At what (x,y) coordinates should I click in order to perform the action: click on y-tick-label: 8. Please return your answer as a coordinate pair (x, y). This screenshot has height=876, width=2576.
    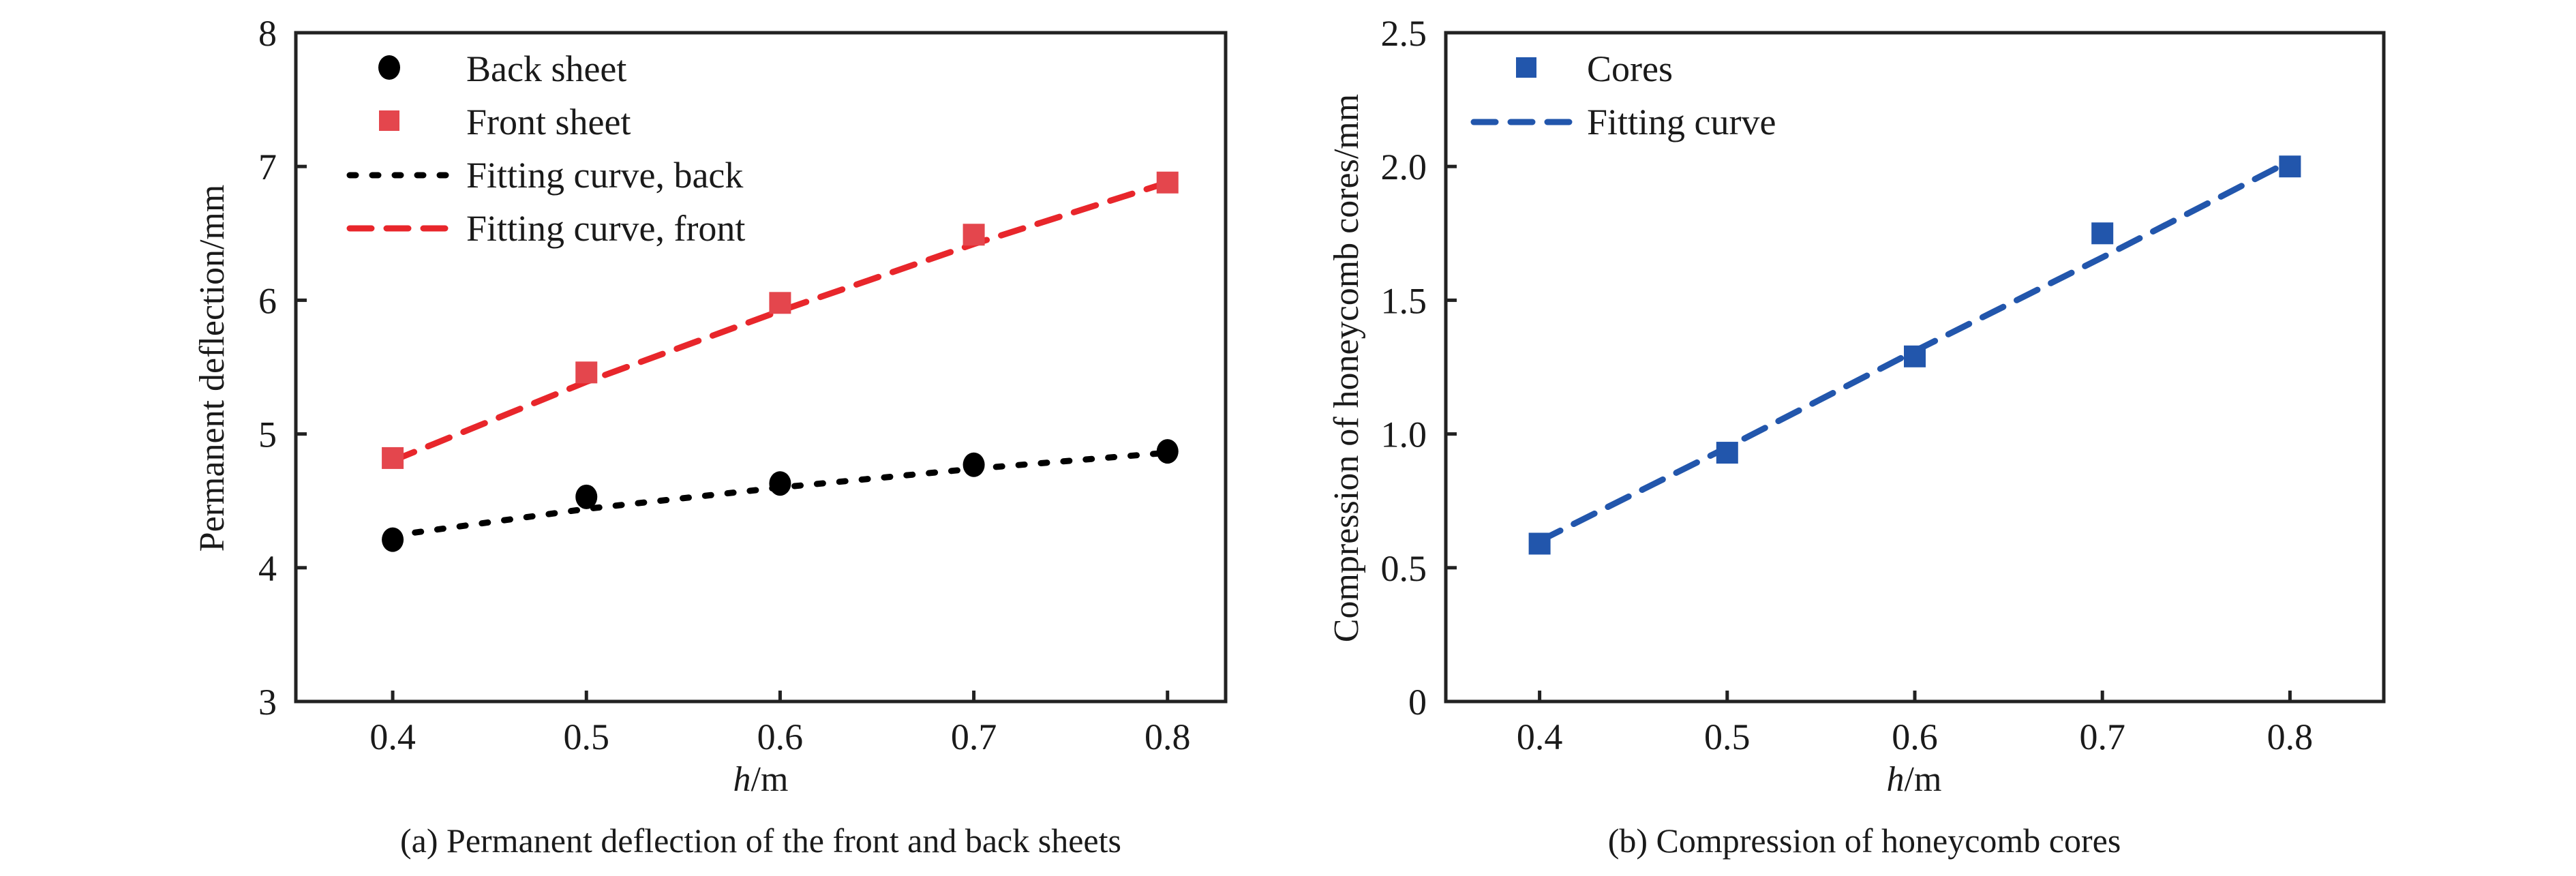
    Looking at the image, I should click on (267, 33).